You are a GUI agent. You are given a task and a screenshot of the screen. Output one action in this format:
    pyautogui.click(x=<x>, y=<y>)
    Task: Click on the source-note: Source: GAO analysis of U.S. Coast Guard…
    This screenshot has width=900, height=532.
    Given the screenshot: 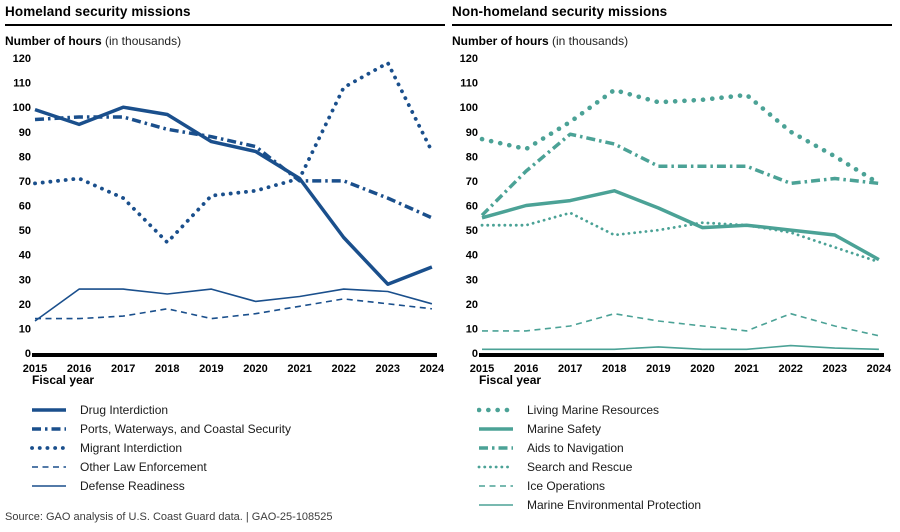 What is the action you would take?
    pyautogui.click(x=169, y=517)
    